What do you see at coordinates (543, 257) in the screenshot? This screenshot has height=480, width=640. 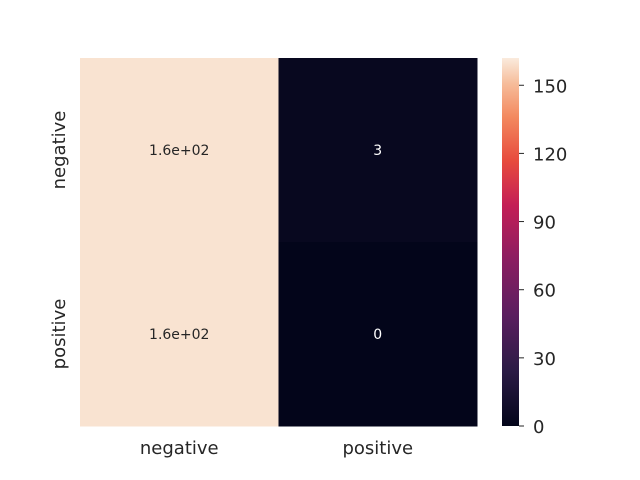 I see `colorbar-ticks: 0 30 60 90 120 150` at bounding box center [543, 257].